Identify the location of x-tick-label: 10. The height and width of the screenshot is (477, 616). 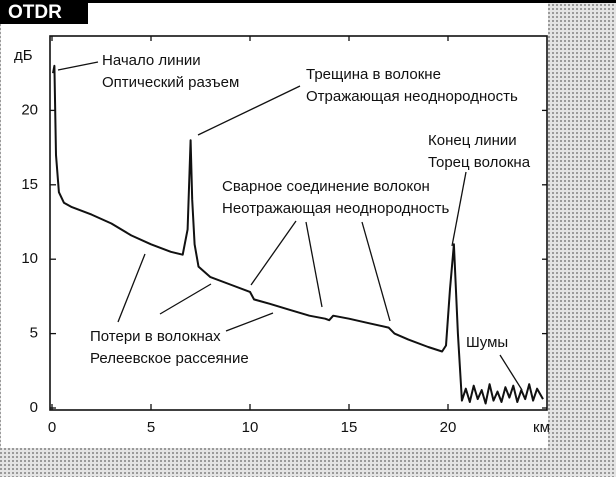
(250, 427).